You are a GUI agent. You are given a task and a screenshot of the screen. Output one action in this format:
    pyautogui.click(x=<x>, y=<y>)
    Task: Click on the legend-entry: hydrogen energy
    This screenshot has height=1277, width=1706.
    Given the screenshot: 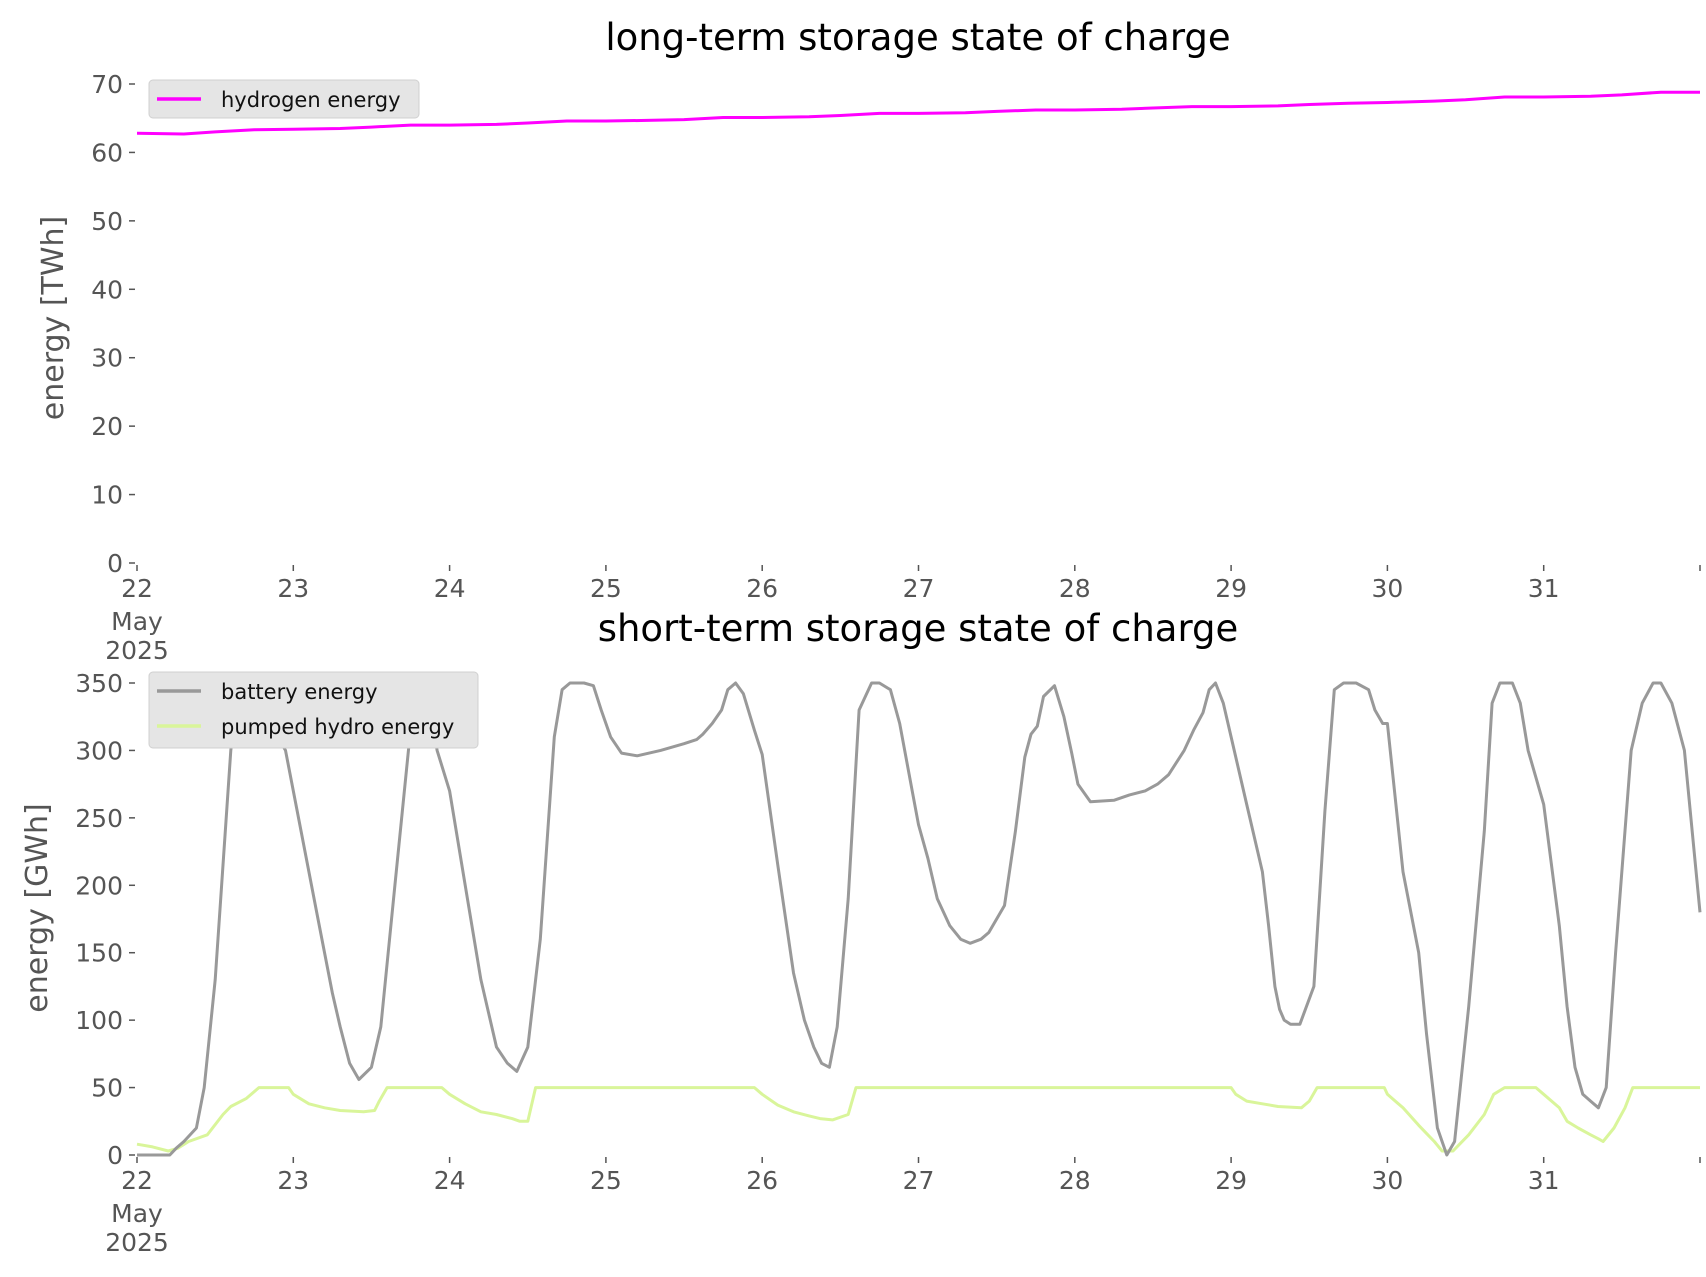 What is the action you would take?
    pyautogui.click(x=311, y=100)
    